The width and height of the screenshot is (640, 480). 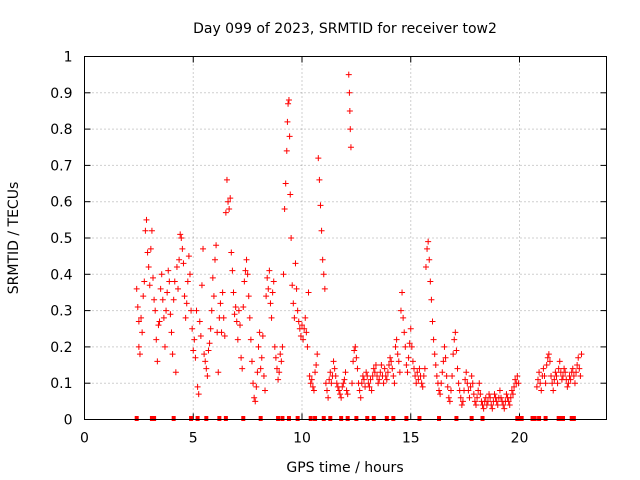 What do you see at coordinates (61, 94) in the screenshot?
I see `y-tick-label: 0.9` at bounding box center [61, 94].